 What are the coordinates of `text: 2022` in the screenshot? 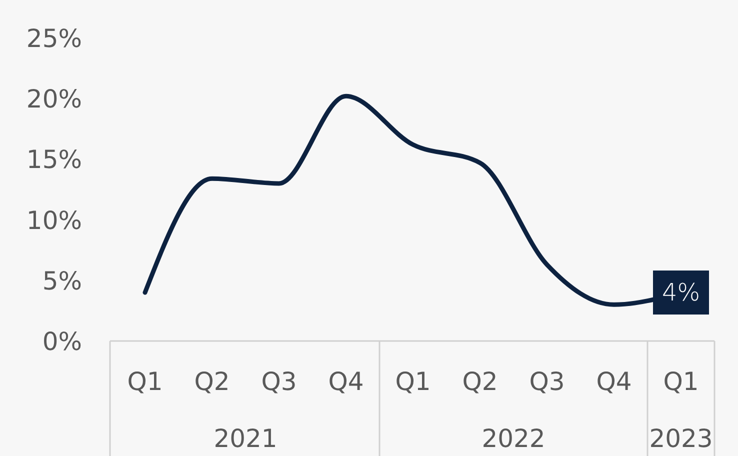 It's located at (514, 438).